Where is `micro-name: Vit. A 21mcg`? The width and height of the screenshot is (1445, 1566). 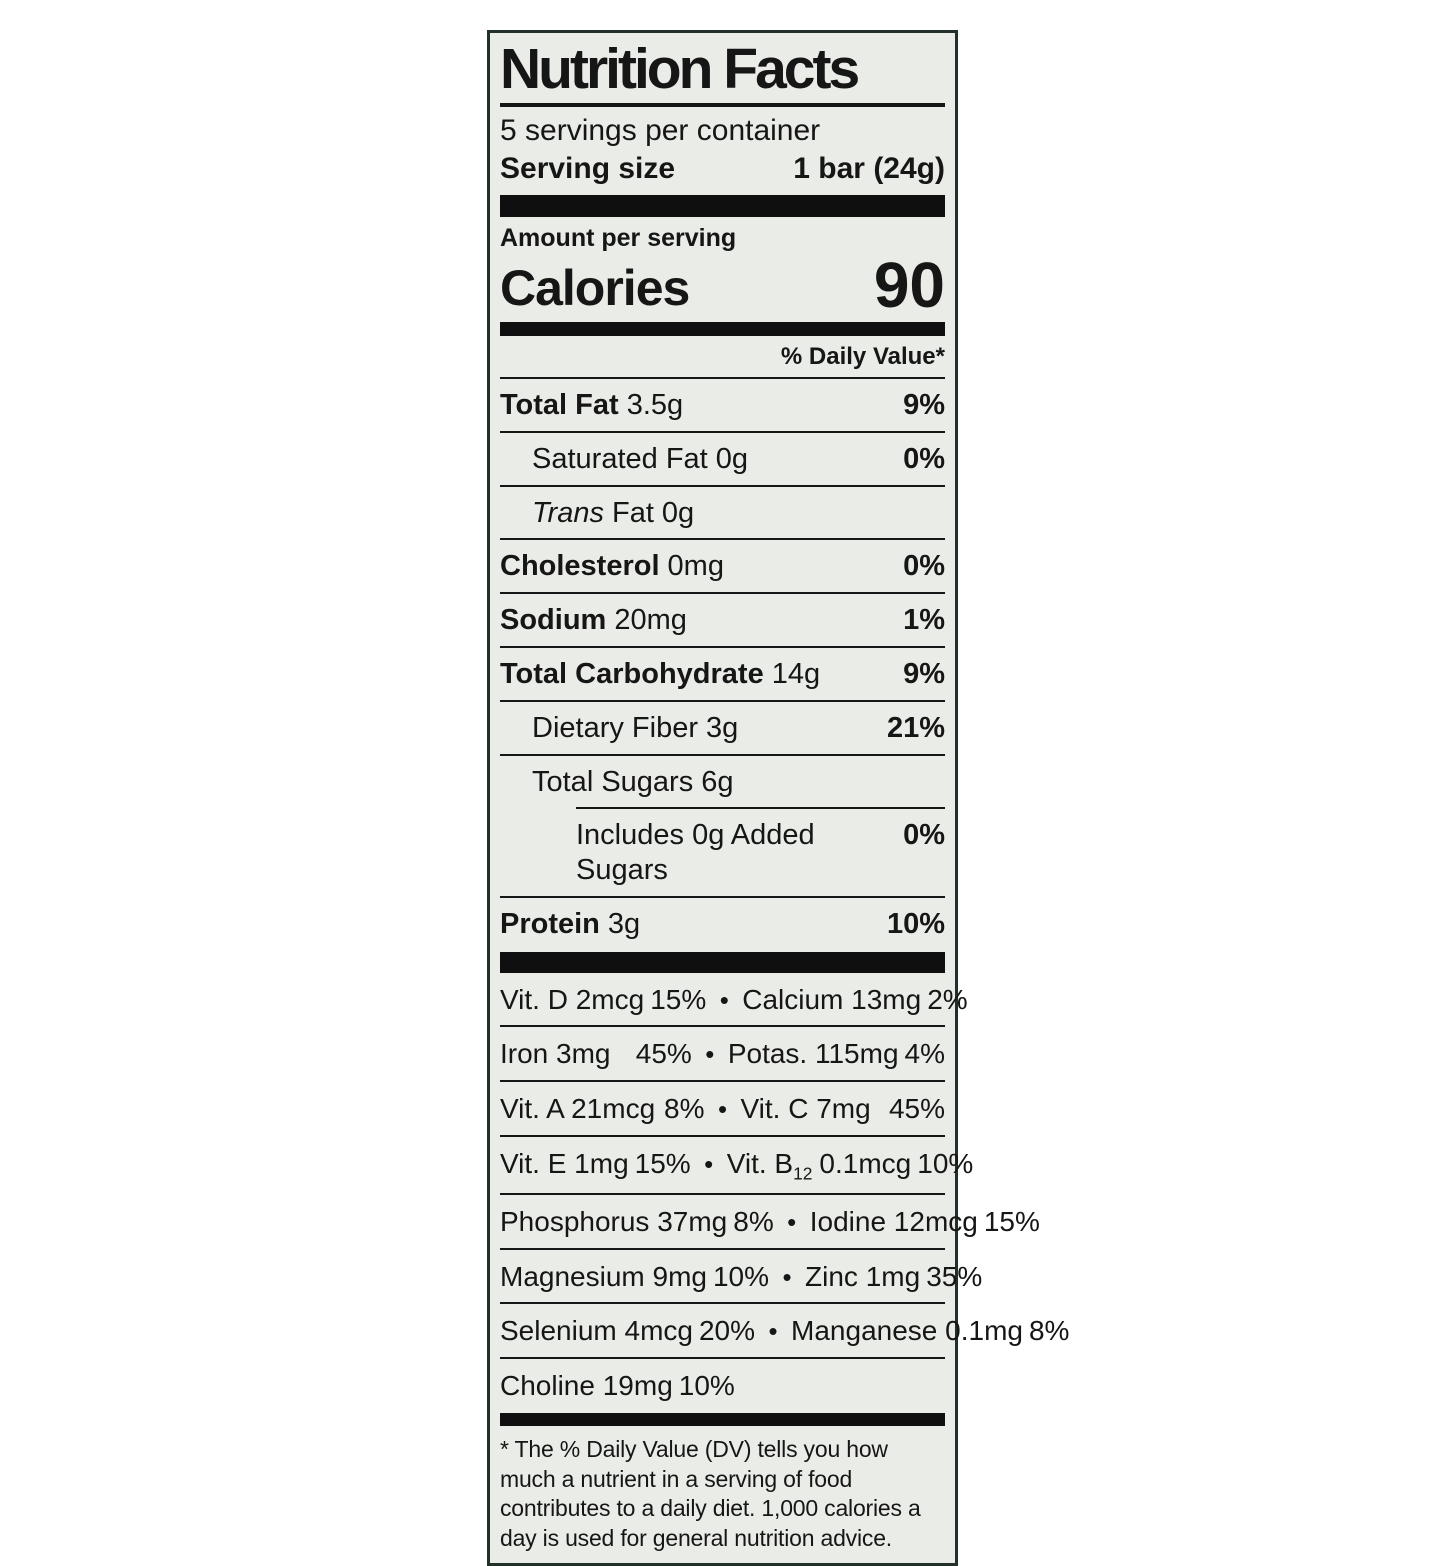 micro-name: Vit. A 21mcg is located at coordinates (578, 1108).